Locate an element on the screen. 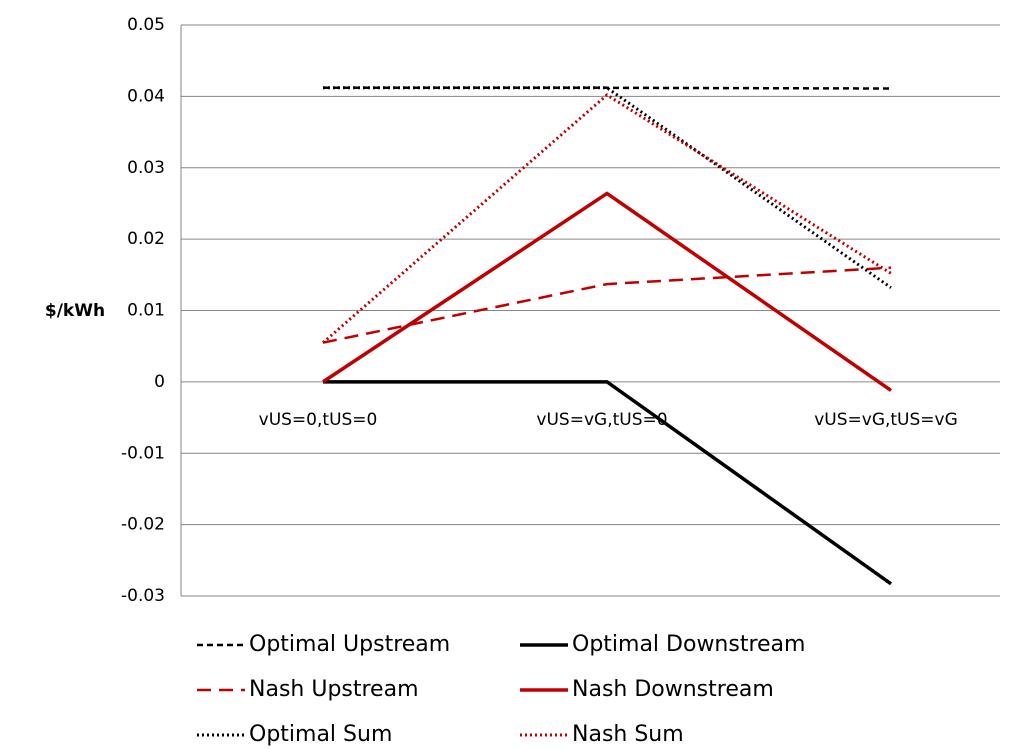  legend-label: Optimal Downstream is located at coordinates (688, 644).